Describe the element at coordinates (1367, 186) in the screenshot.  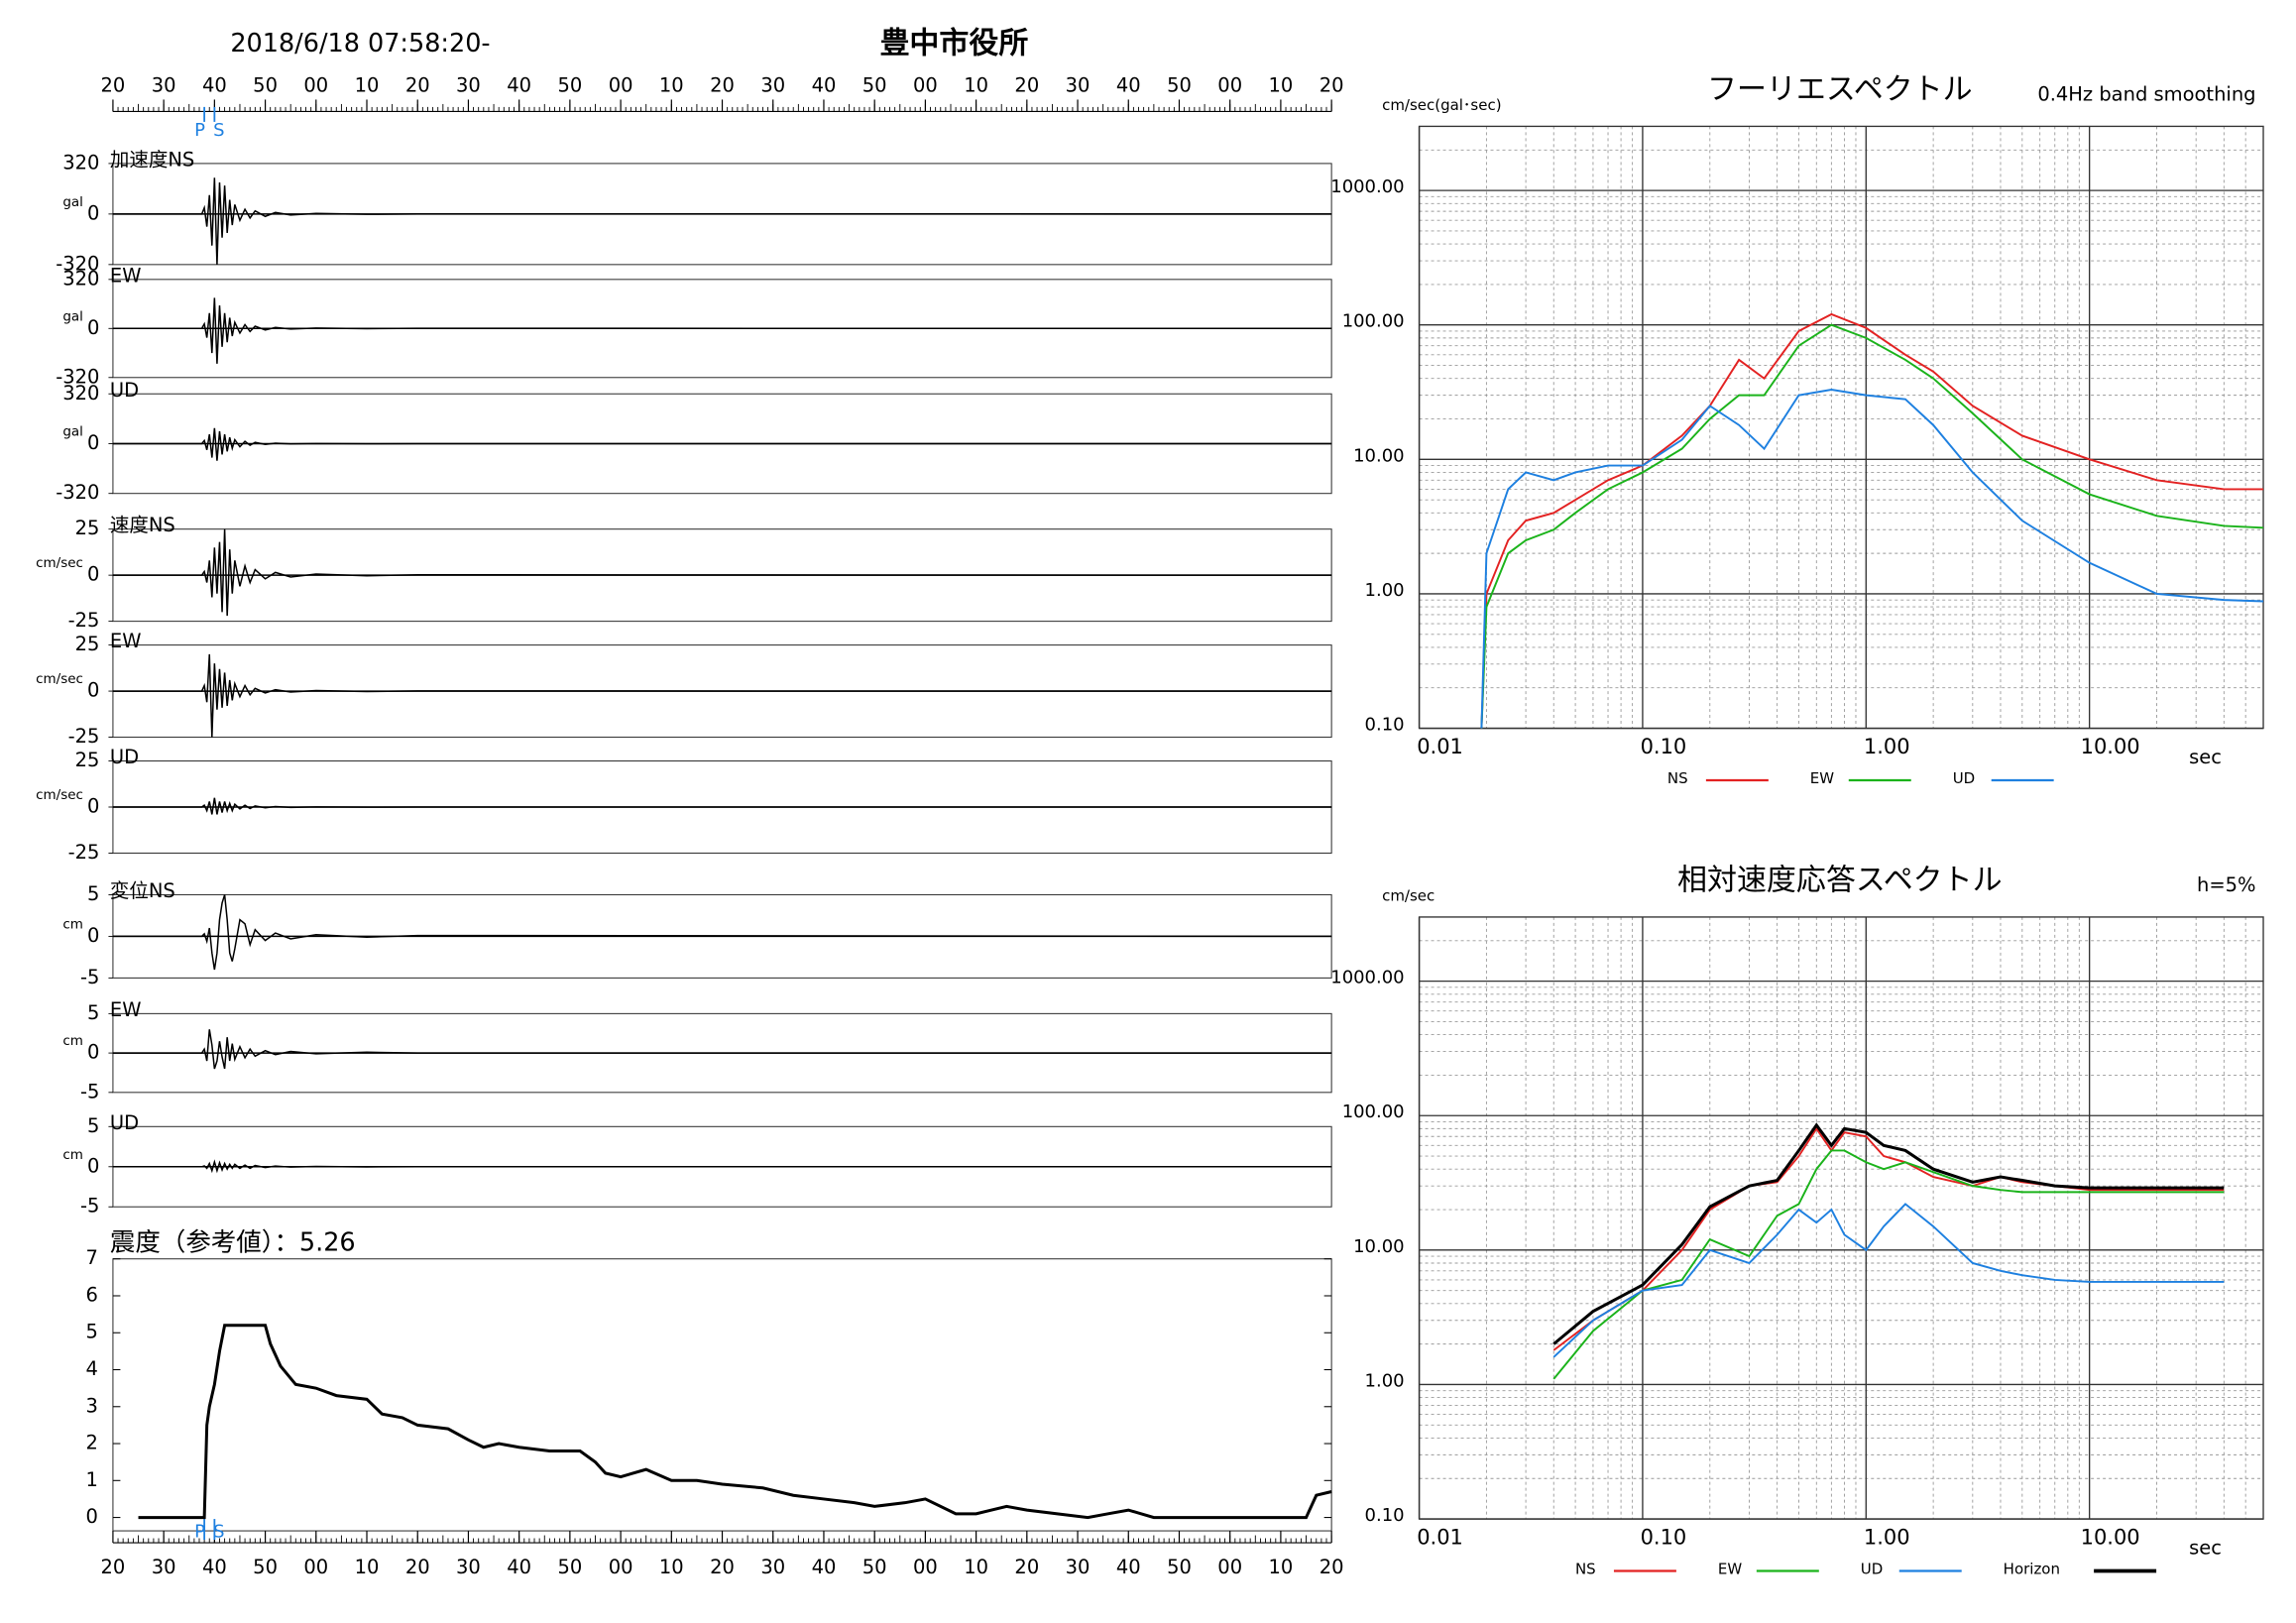
I see `y-tick-label: 1000.00` at that location.